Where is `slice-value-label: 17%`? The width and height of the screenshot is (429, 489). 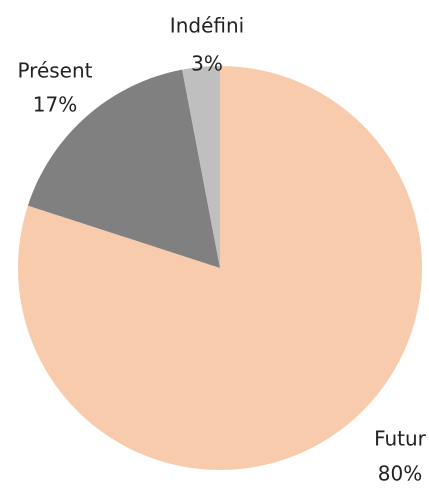 slice-value-label: 17% is located at coordinates (55, 105).